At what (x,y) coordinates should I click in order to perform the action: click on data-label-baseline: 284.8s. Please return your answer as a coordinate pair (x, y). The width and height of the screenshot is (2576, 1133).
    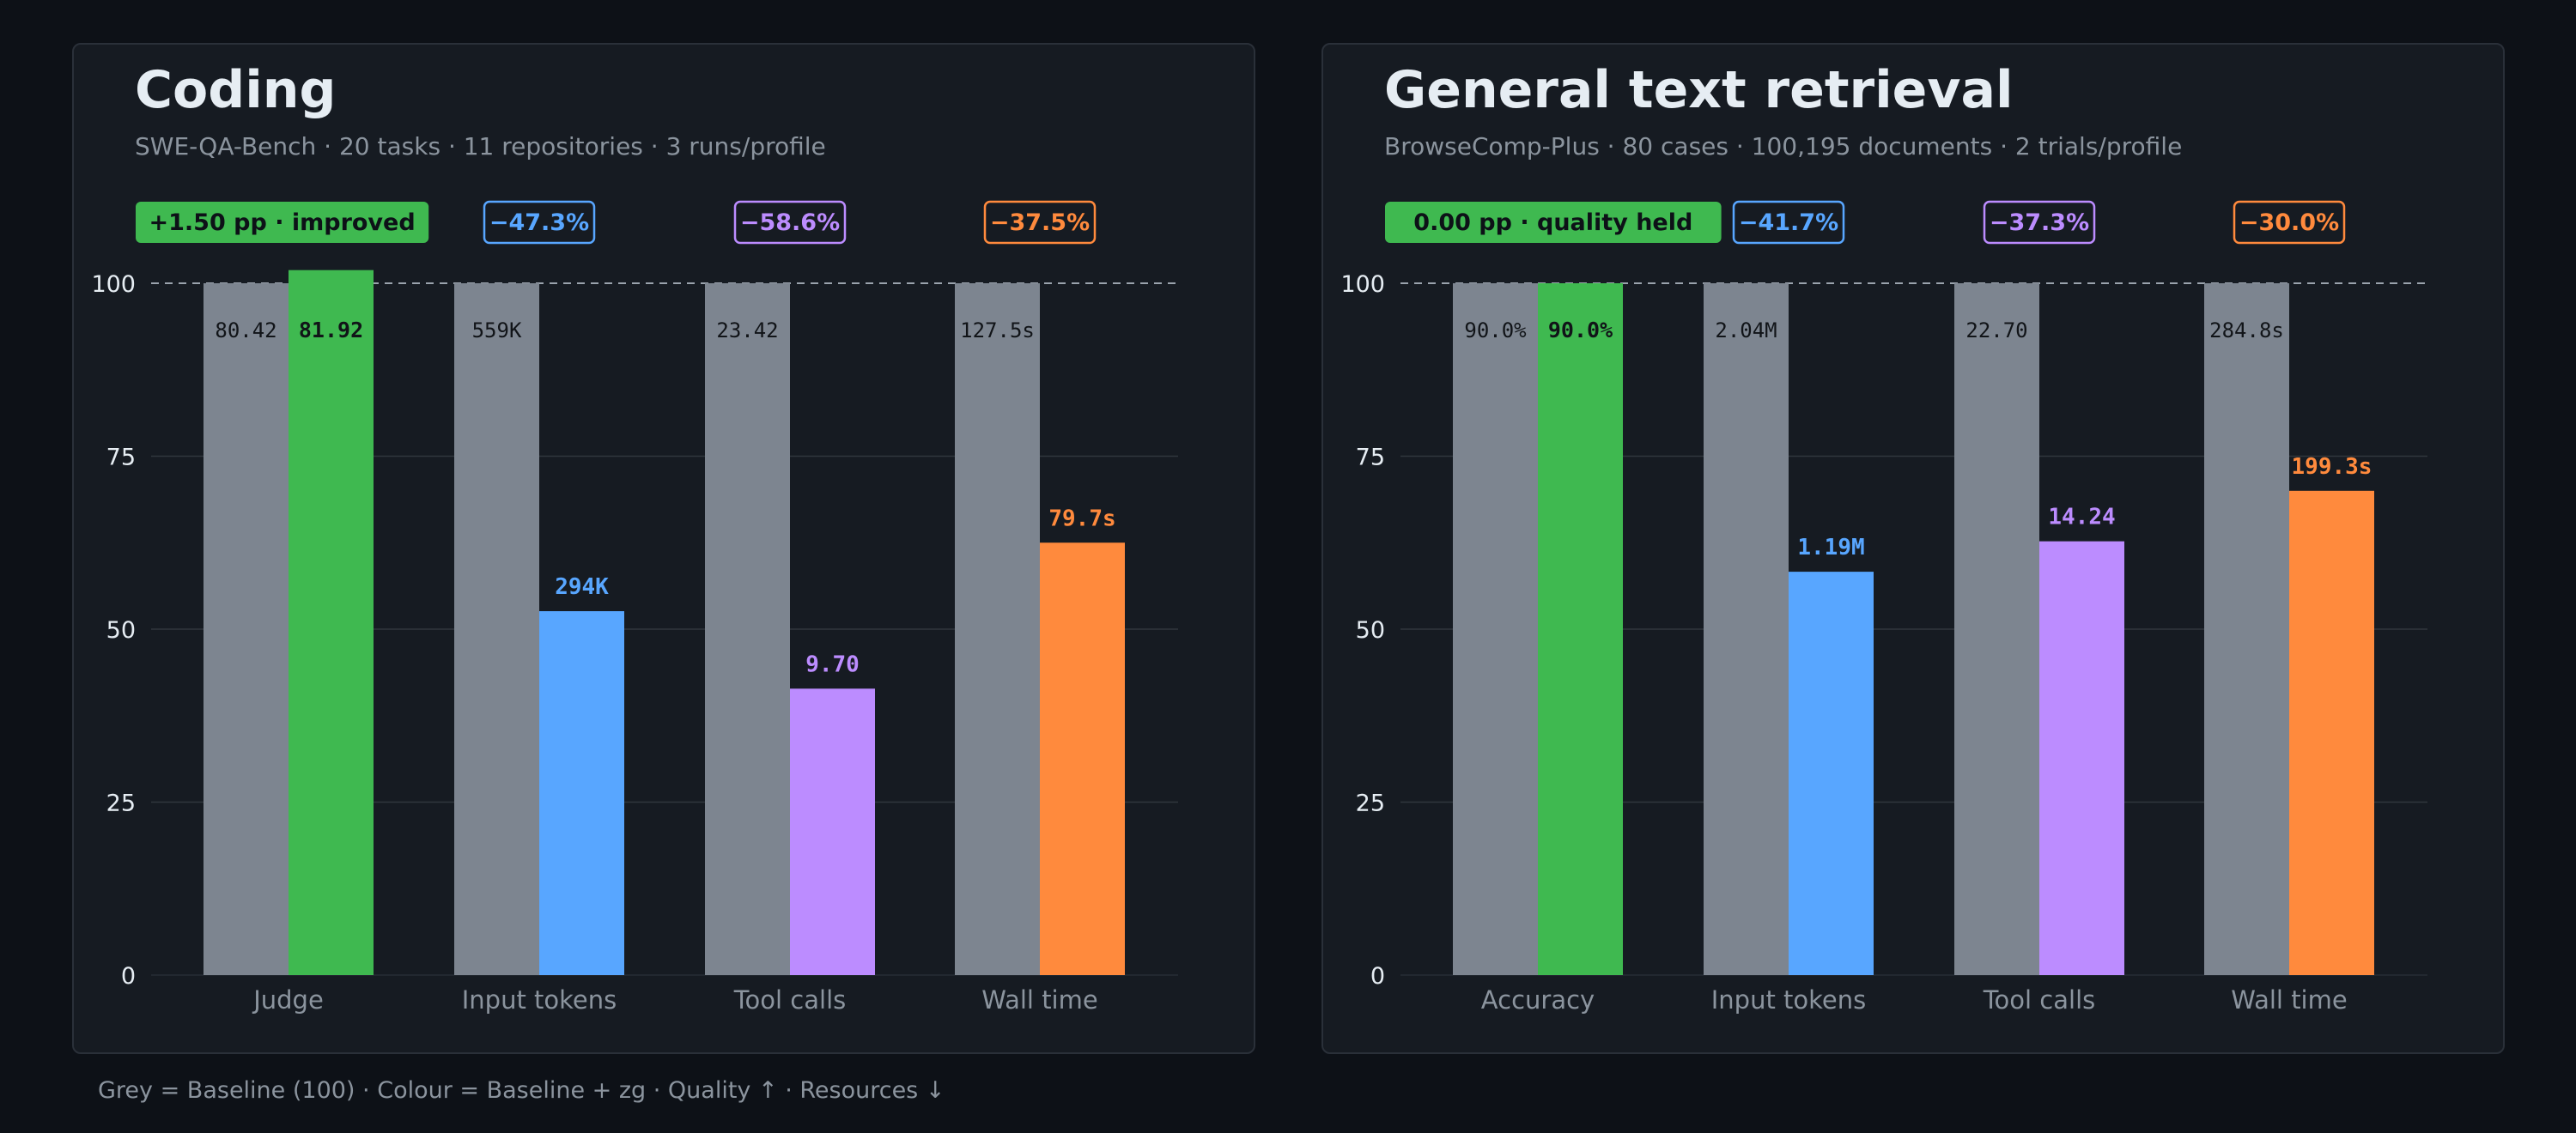
    Looking at the image, I should click on (2246, 330).